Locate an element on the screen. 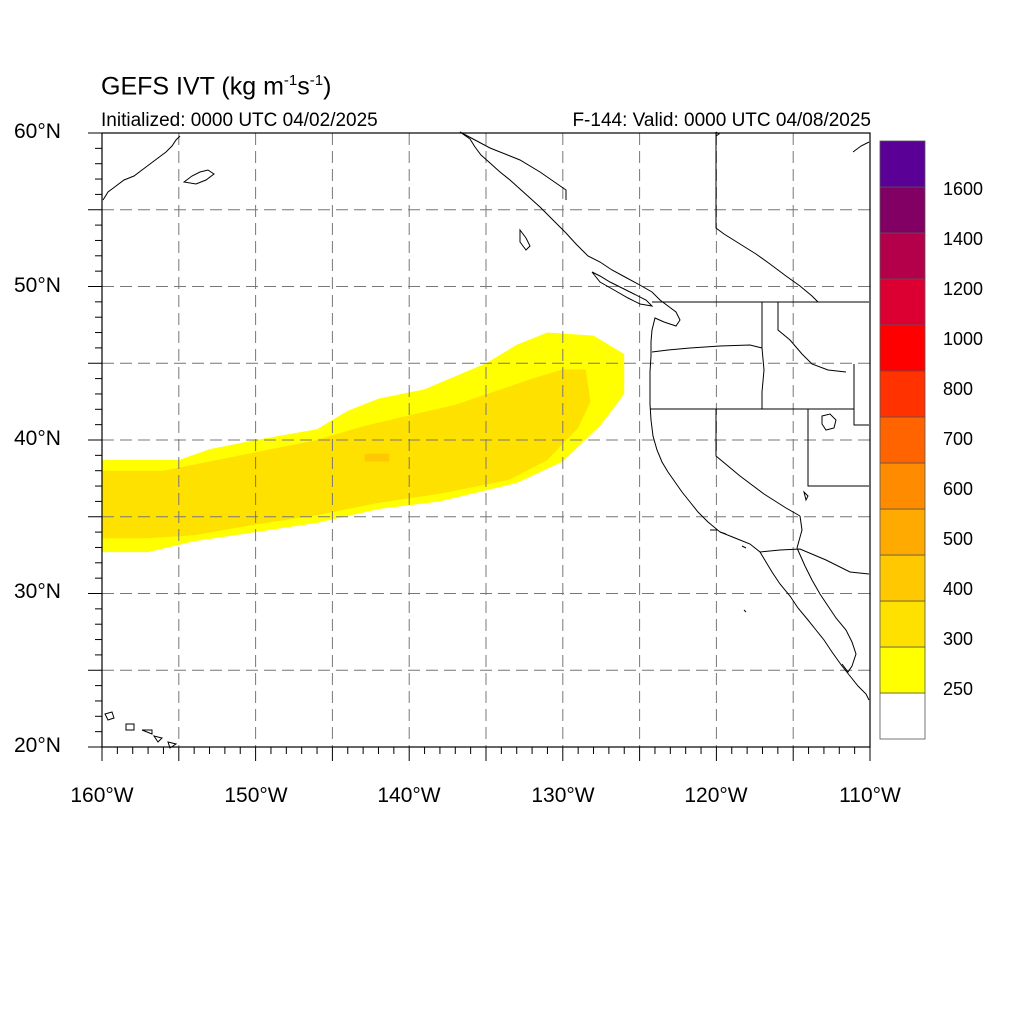  colorbar-label-400: 400 is located at coordinates (958, 589).